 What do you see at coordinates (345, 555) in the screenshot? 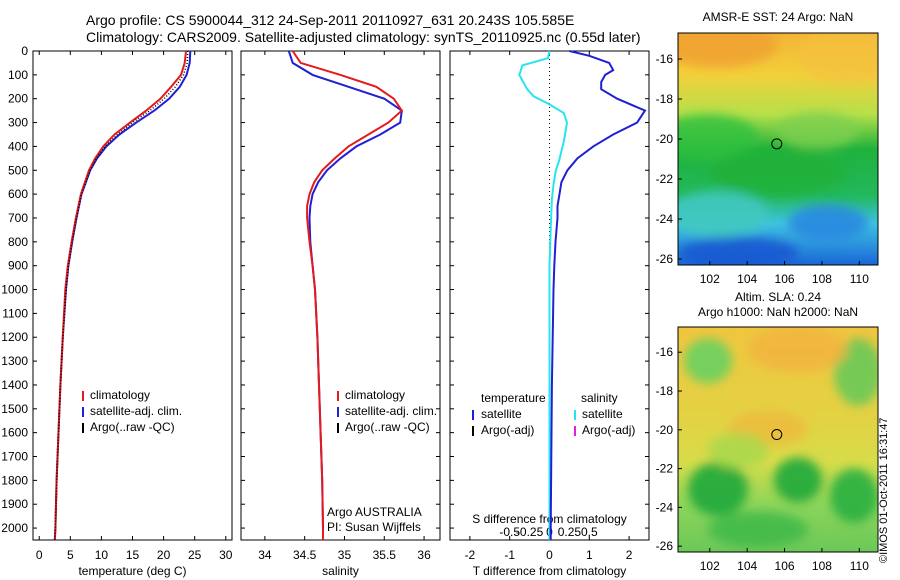
I see `x-tick-label: 35` at bounding box center [345, 555].